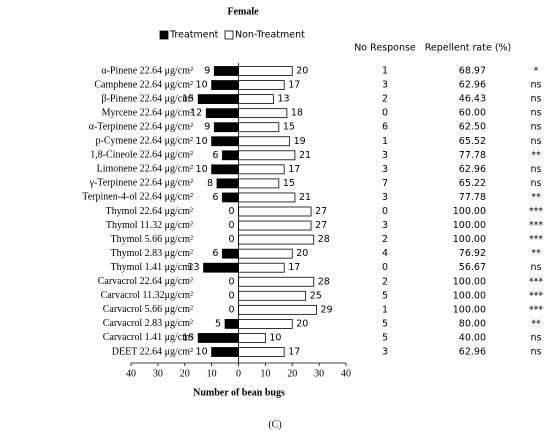  What do you see at coordinates (147, 112) in the screenshot?
I see `category-label: Myrcene 22.64 μg/cm²` at bounding box center [147, 112].